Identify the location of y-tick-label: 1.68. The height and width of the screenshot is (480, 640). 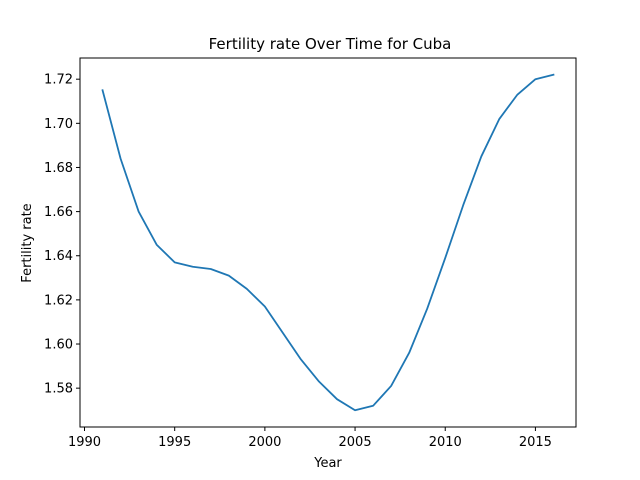
(58, 168).